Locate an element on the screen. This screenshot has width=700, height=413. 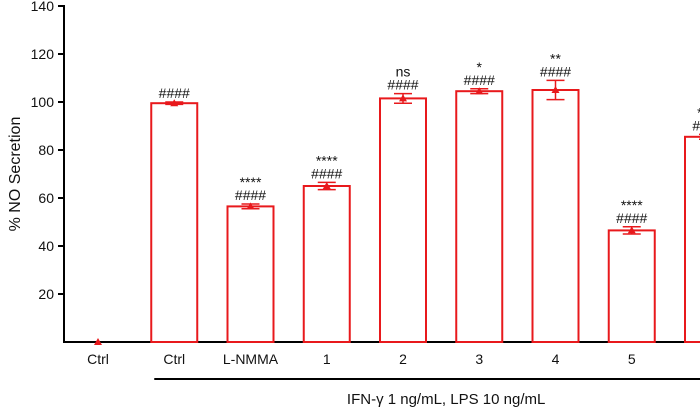
x-tick-label: 4 is located at coordinates (556, 359).